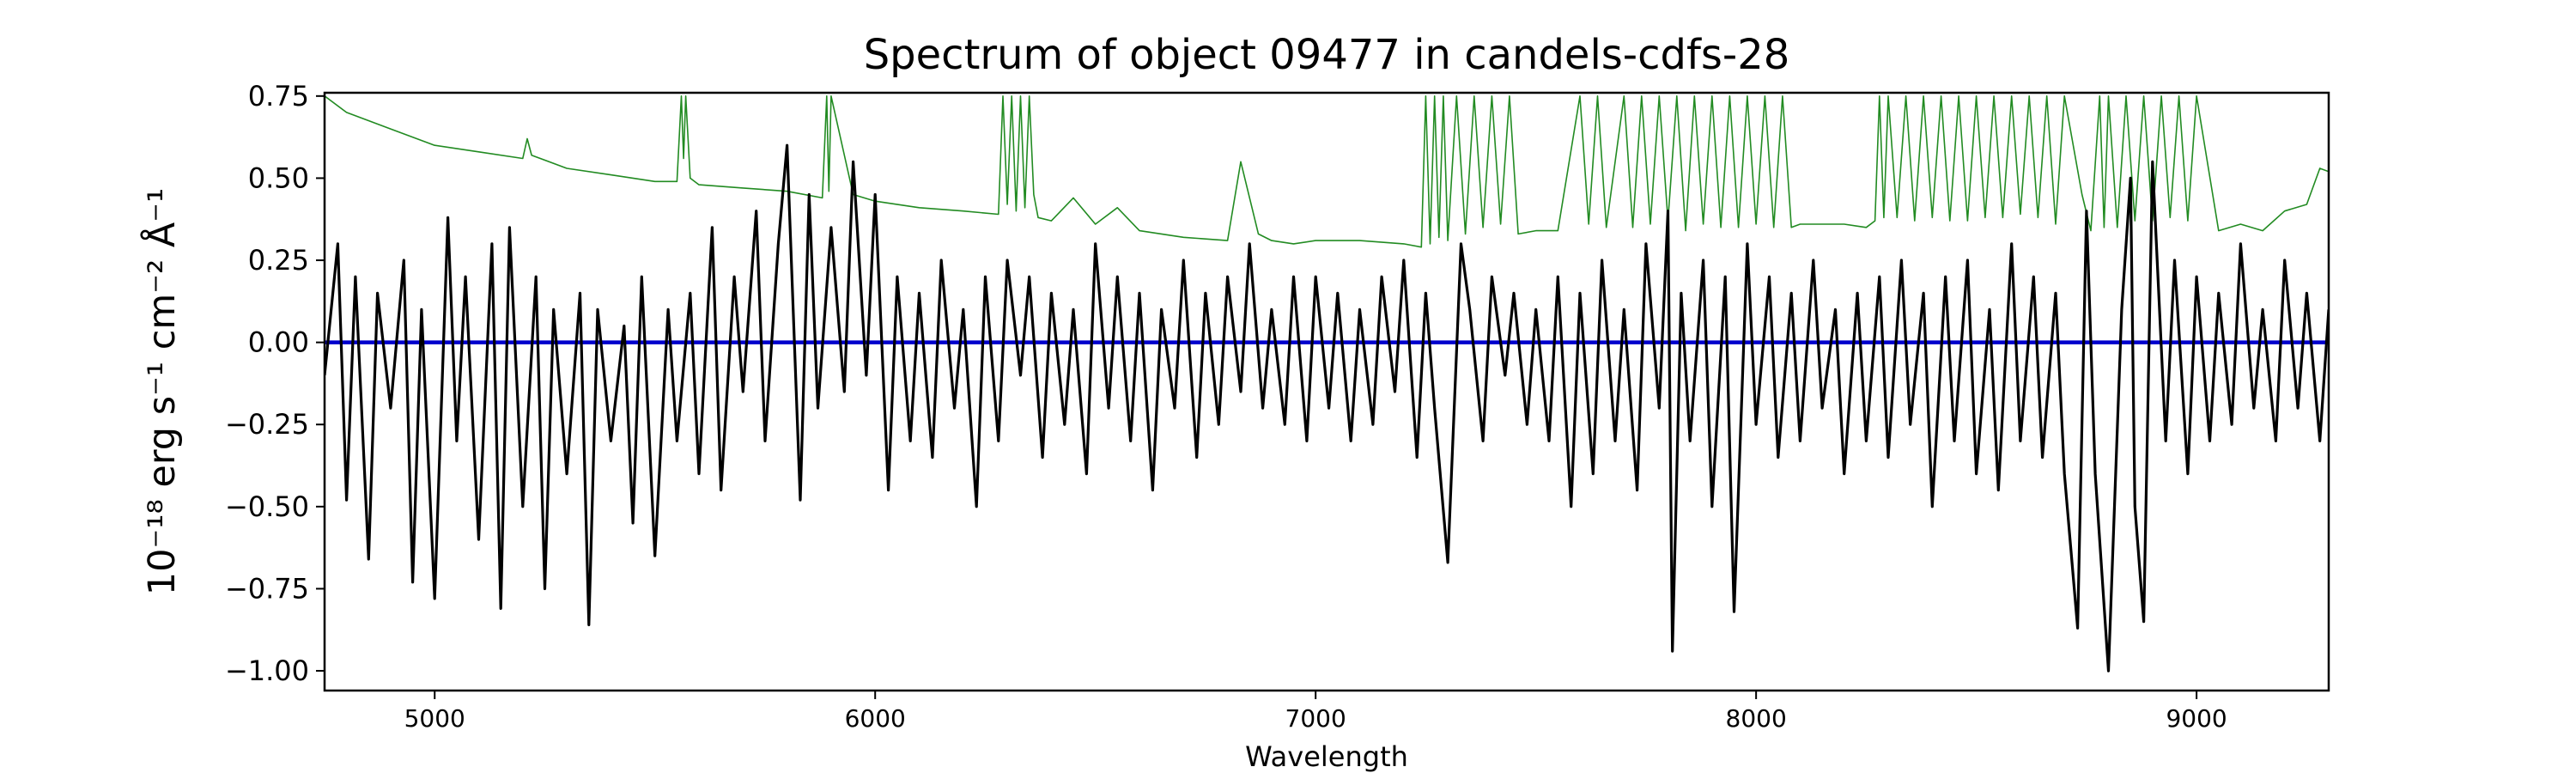  What do you see at coordinates (1756, 718) in the screenshot?
I see `x-tick-label: 8000` at bounding box center [1756, 718].